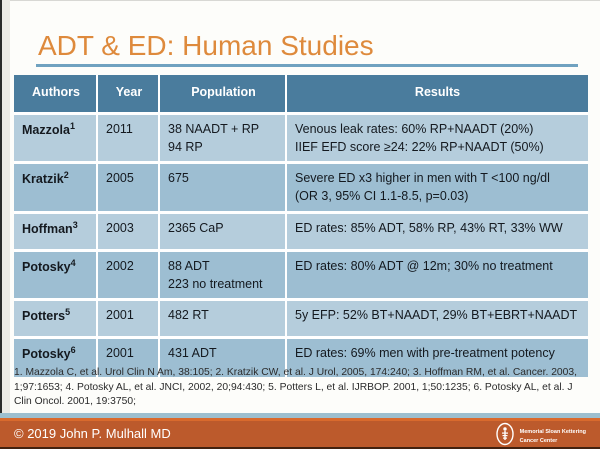  I want to click on population-line: 431 ADT, so click(192, 352).